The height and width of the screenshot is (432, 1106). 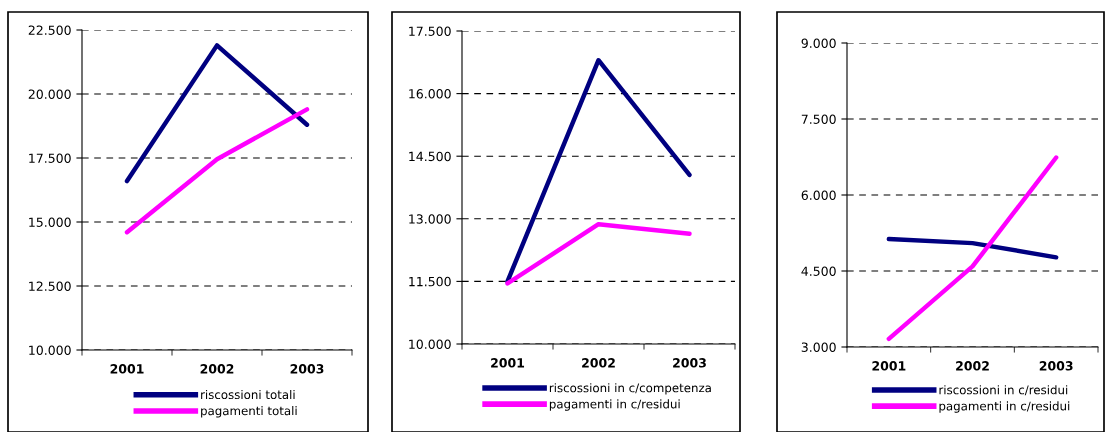 What do you see at coordinates (430, 281) in the screenshot?
I see `y-tick-label: 11.500` at bounding box center [430, 281].